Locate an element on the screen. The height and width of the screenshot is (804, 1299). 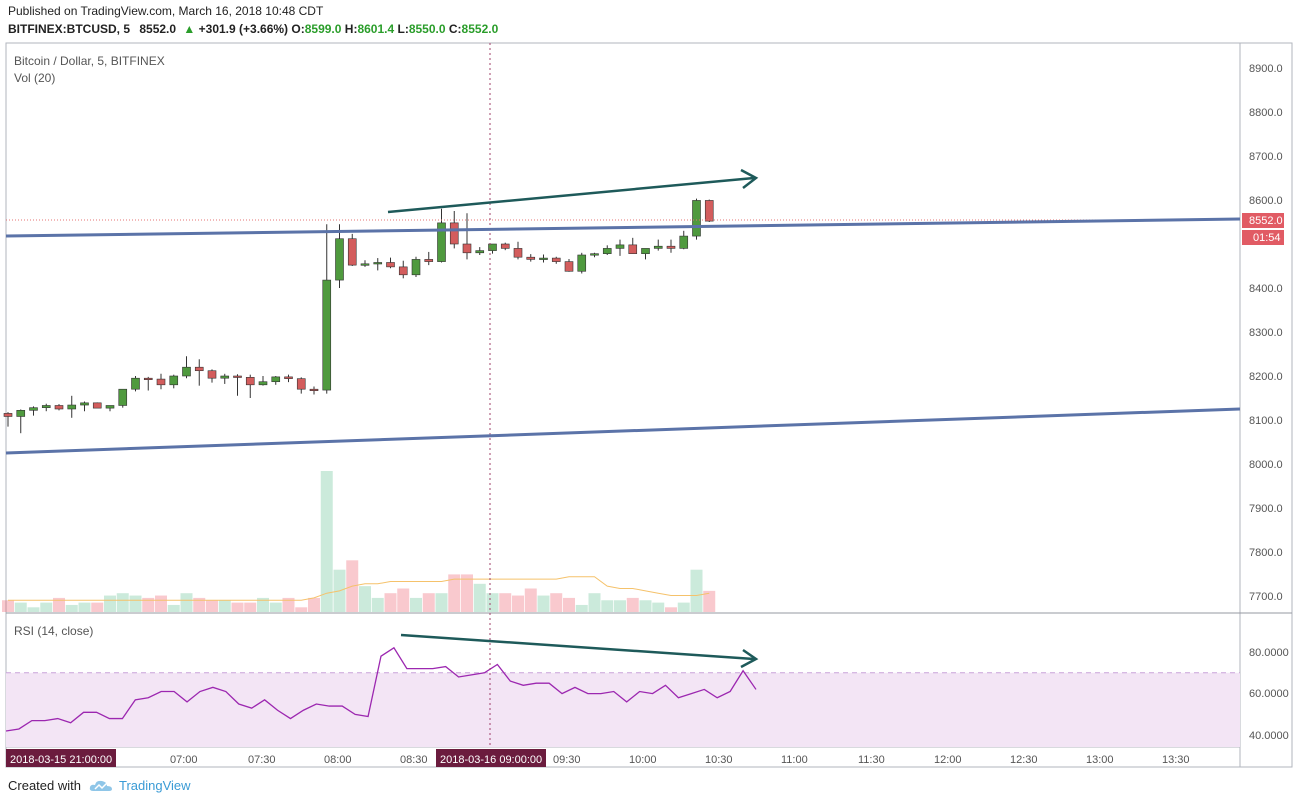
price-tick: 8400.0 is located at coordinates (1266, 289).